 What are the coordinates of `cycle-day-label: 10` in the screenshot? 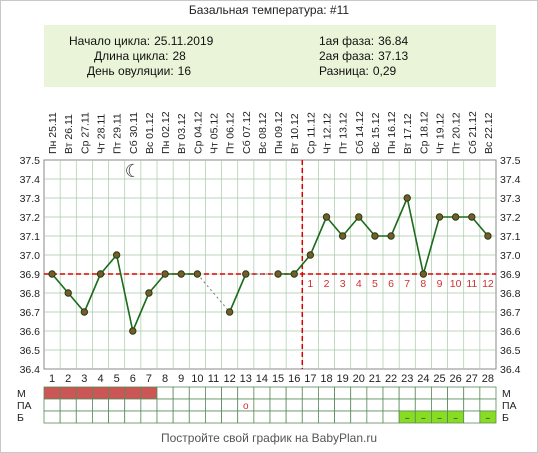 It's located at (197, 379).